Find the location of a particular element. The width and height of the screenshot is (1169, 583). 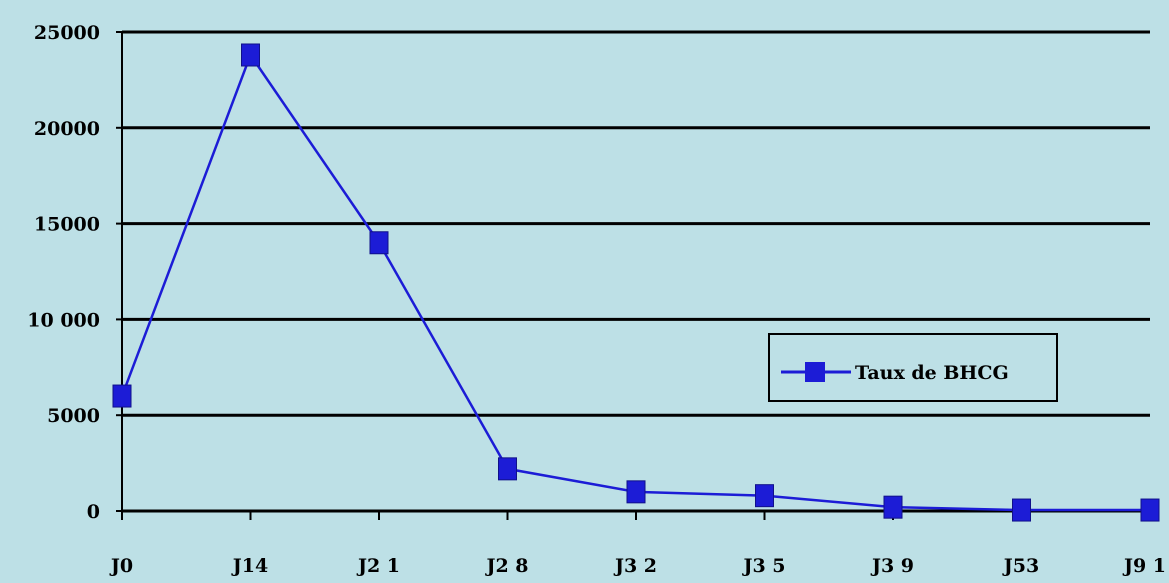

x-tick-label: J9 1 is located at coordinates (1144, 566).